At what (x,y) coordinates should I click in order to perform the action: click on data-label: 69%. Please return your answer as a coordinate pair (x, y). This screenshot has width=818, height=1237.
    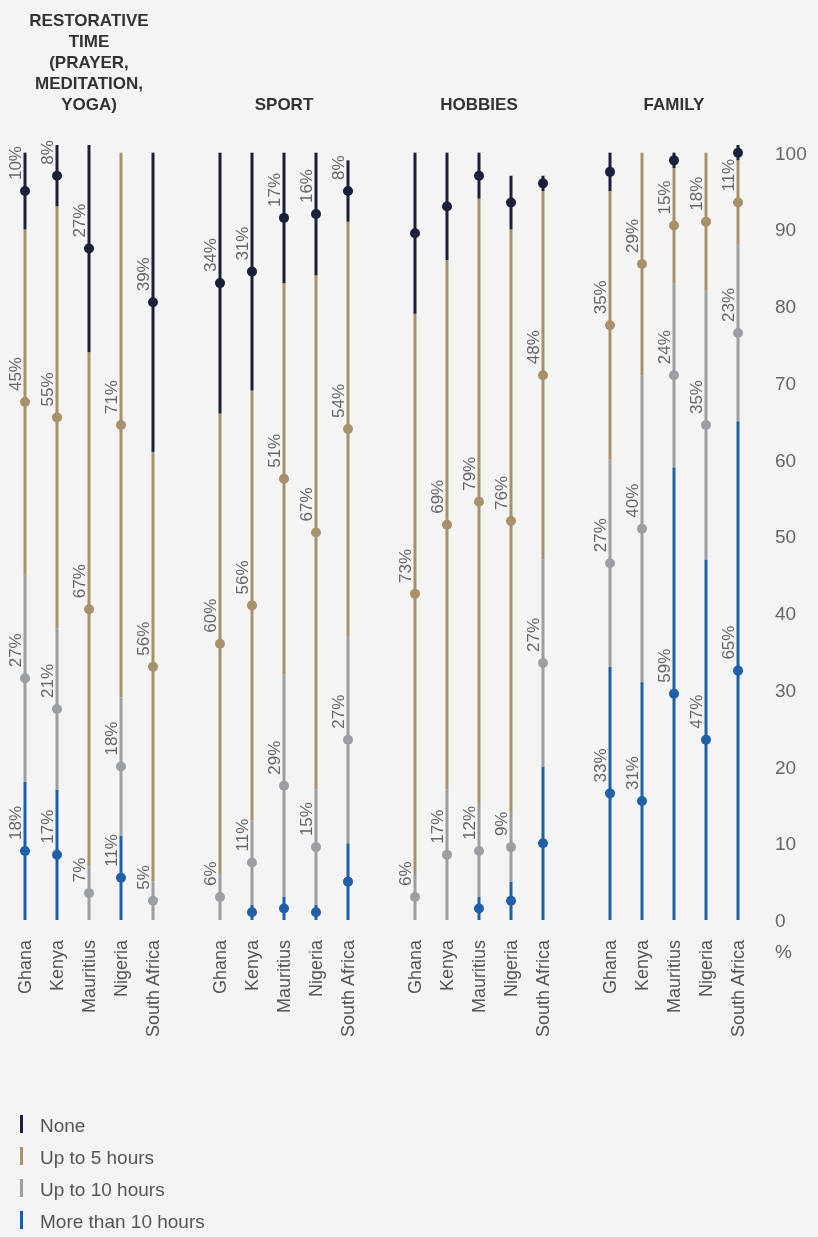
    Looking at the image, I should click on (437, 496).